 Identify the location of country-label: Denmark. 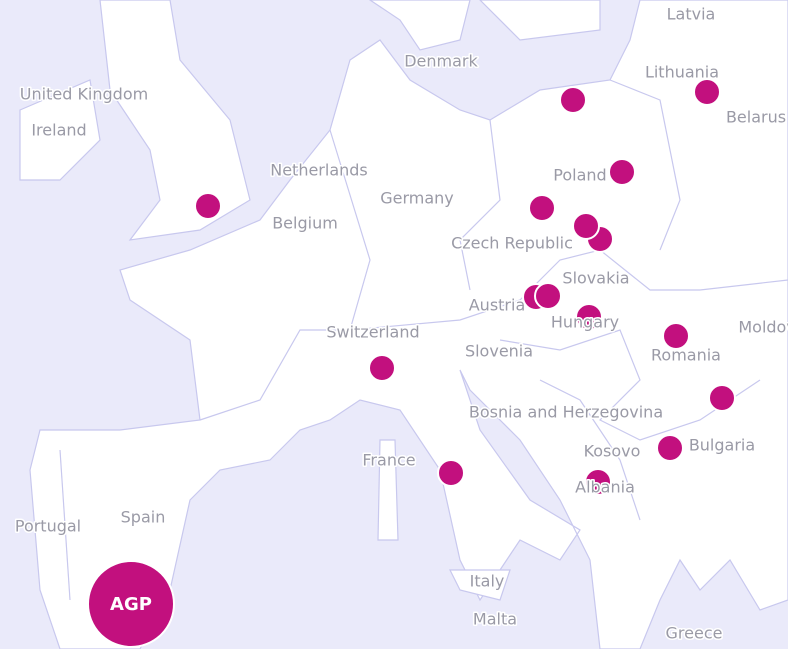
(441, 61).